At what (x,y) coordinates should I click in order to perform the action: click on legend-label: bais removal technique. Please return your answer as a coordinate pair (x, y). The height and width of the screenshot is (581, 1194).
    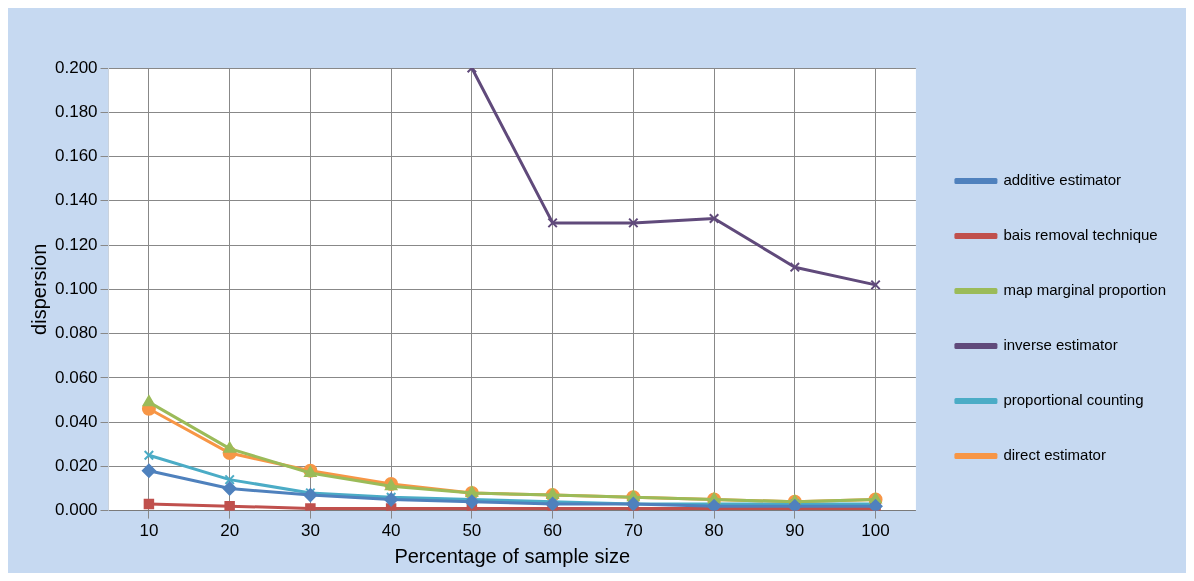
    Looking at the image, I should click on (1080, 235).